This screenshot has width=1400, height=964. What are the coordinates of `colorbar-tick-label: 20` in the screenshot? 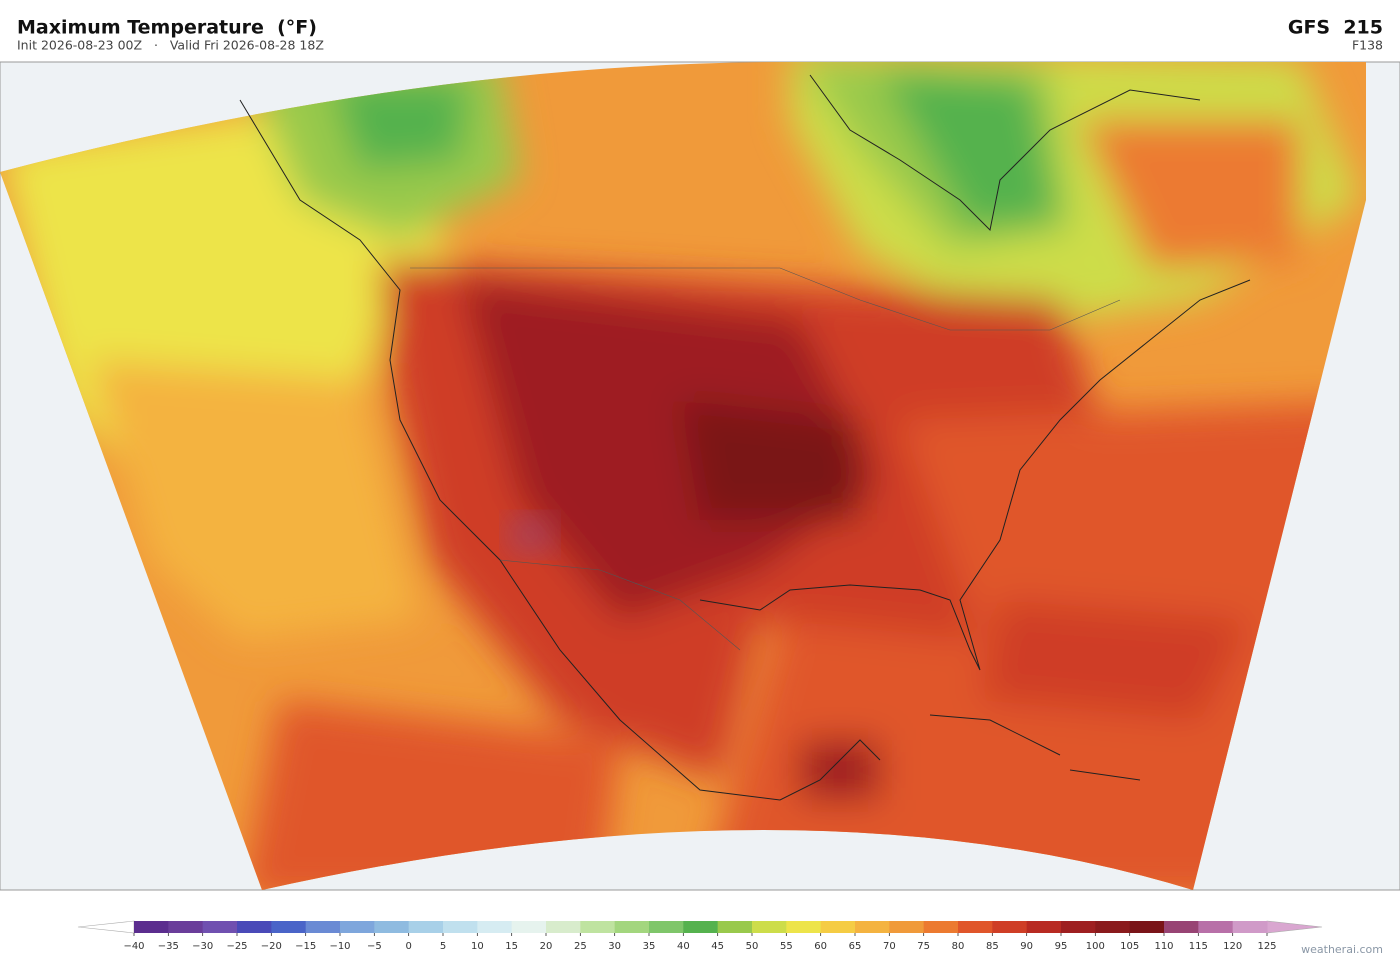 It's located at (546, 946).